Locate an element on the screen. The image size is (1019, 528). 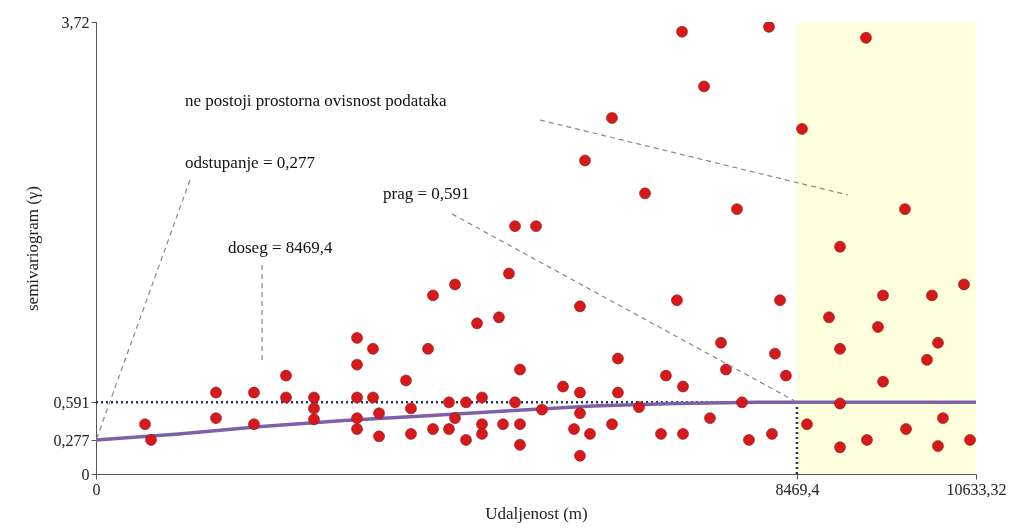
y-tick-label: 0,277 is located at coordinates (71, 440).